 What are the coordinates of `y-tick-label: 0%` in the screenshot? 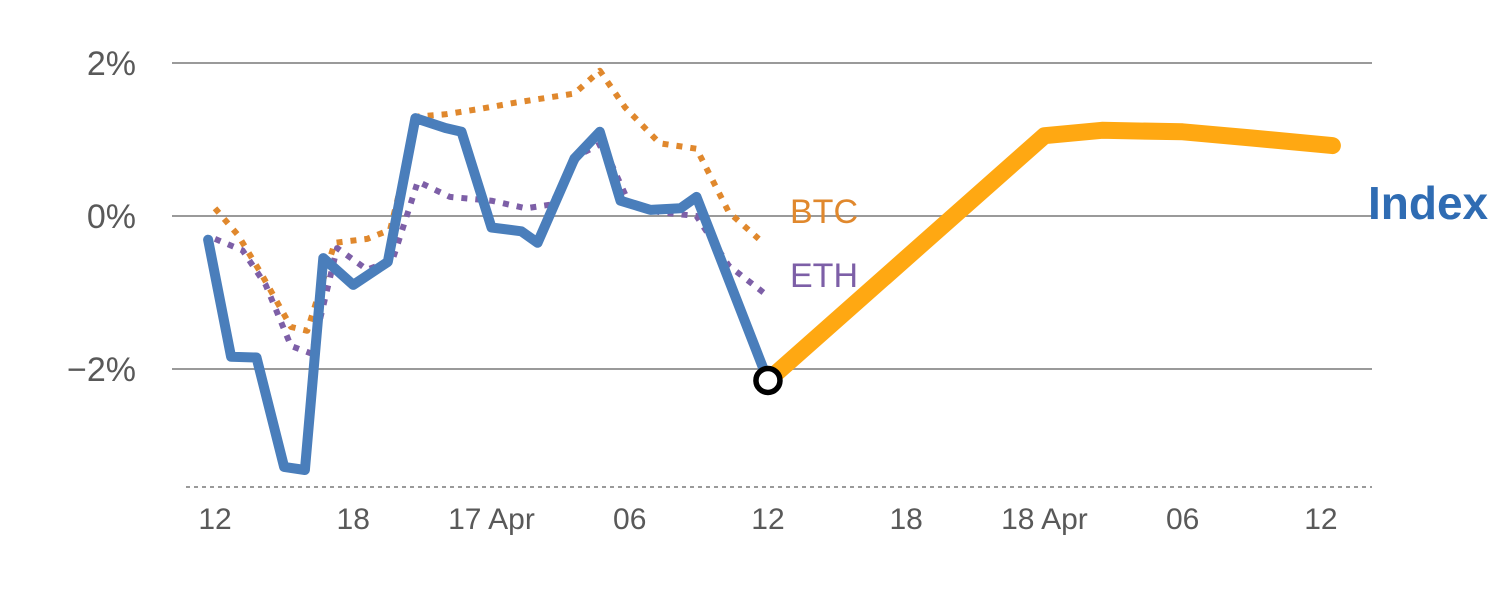 It's located at (111, 217).